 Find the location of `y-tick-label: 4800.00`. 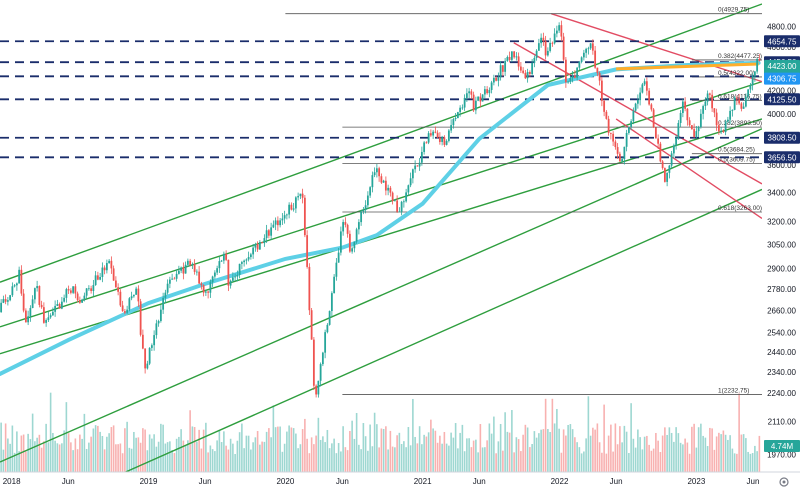

y-tick-label: 4800.00 is located at coordinates (781, 26).